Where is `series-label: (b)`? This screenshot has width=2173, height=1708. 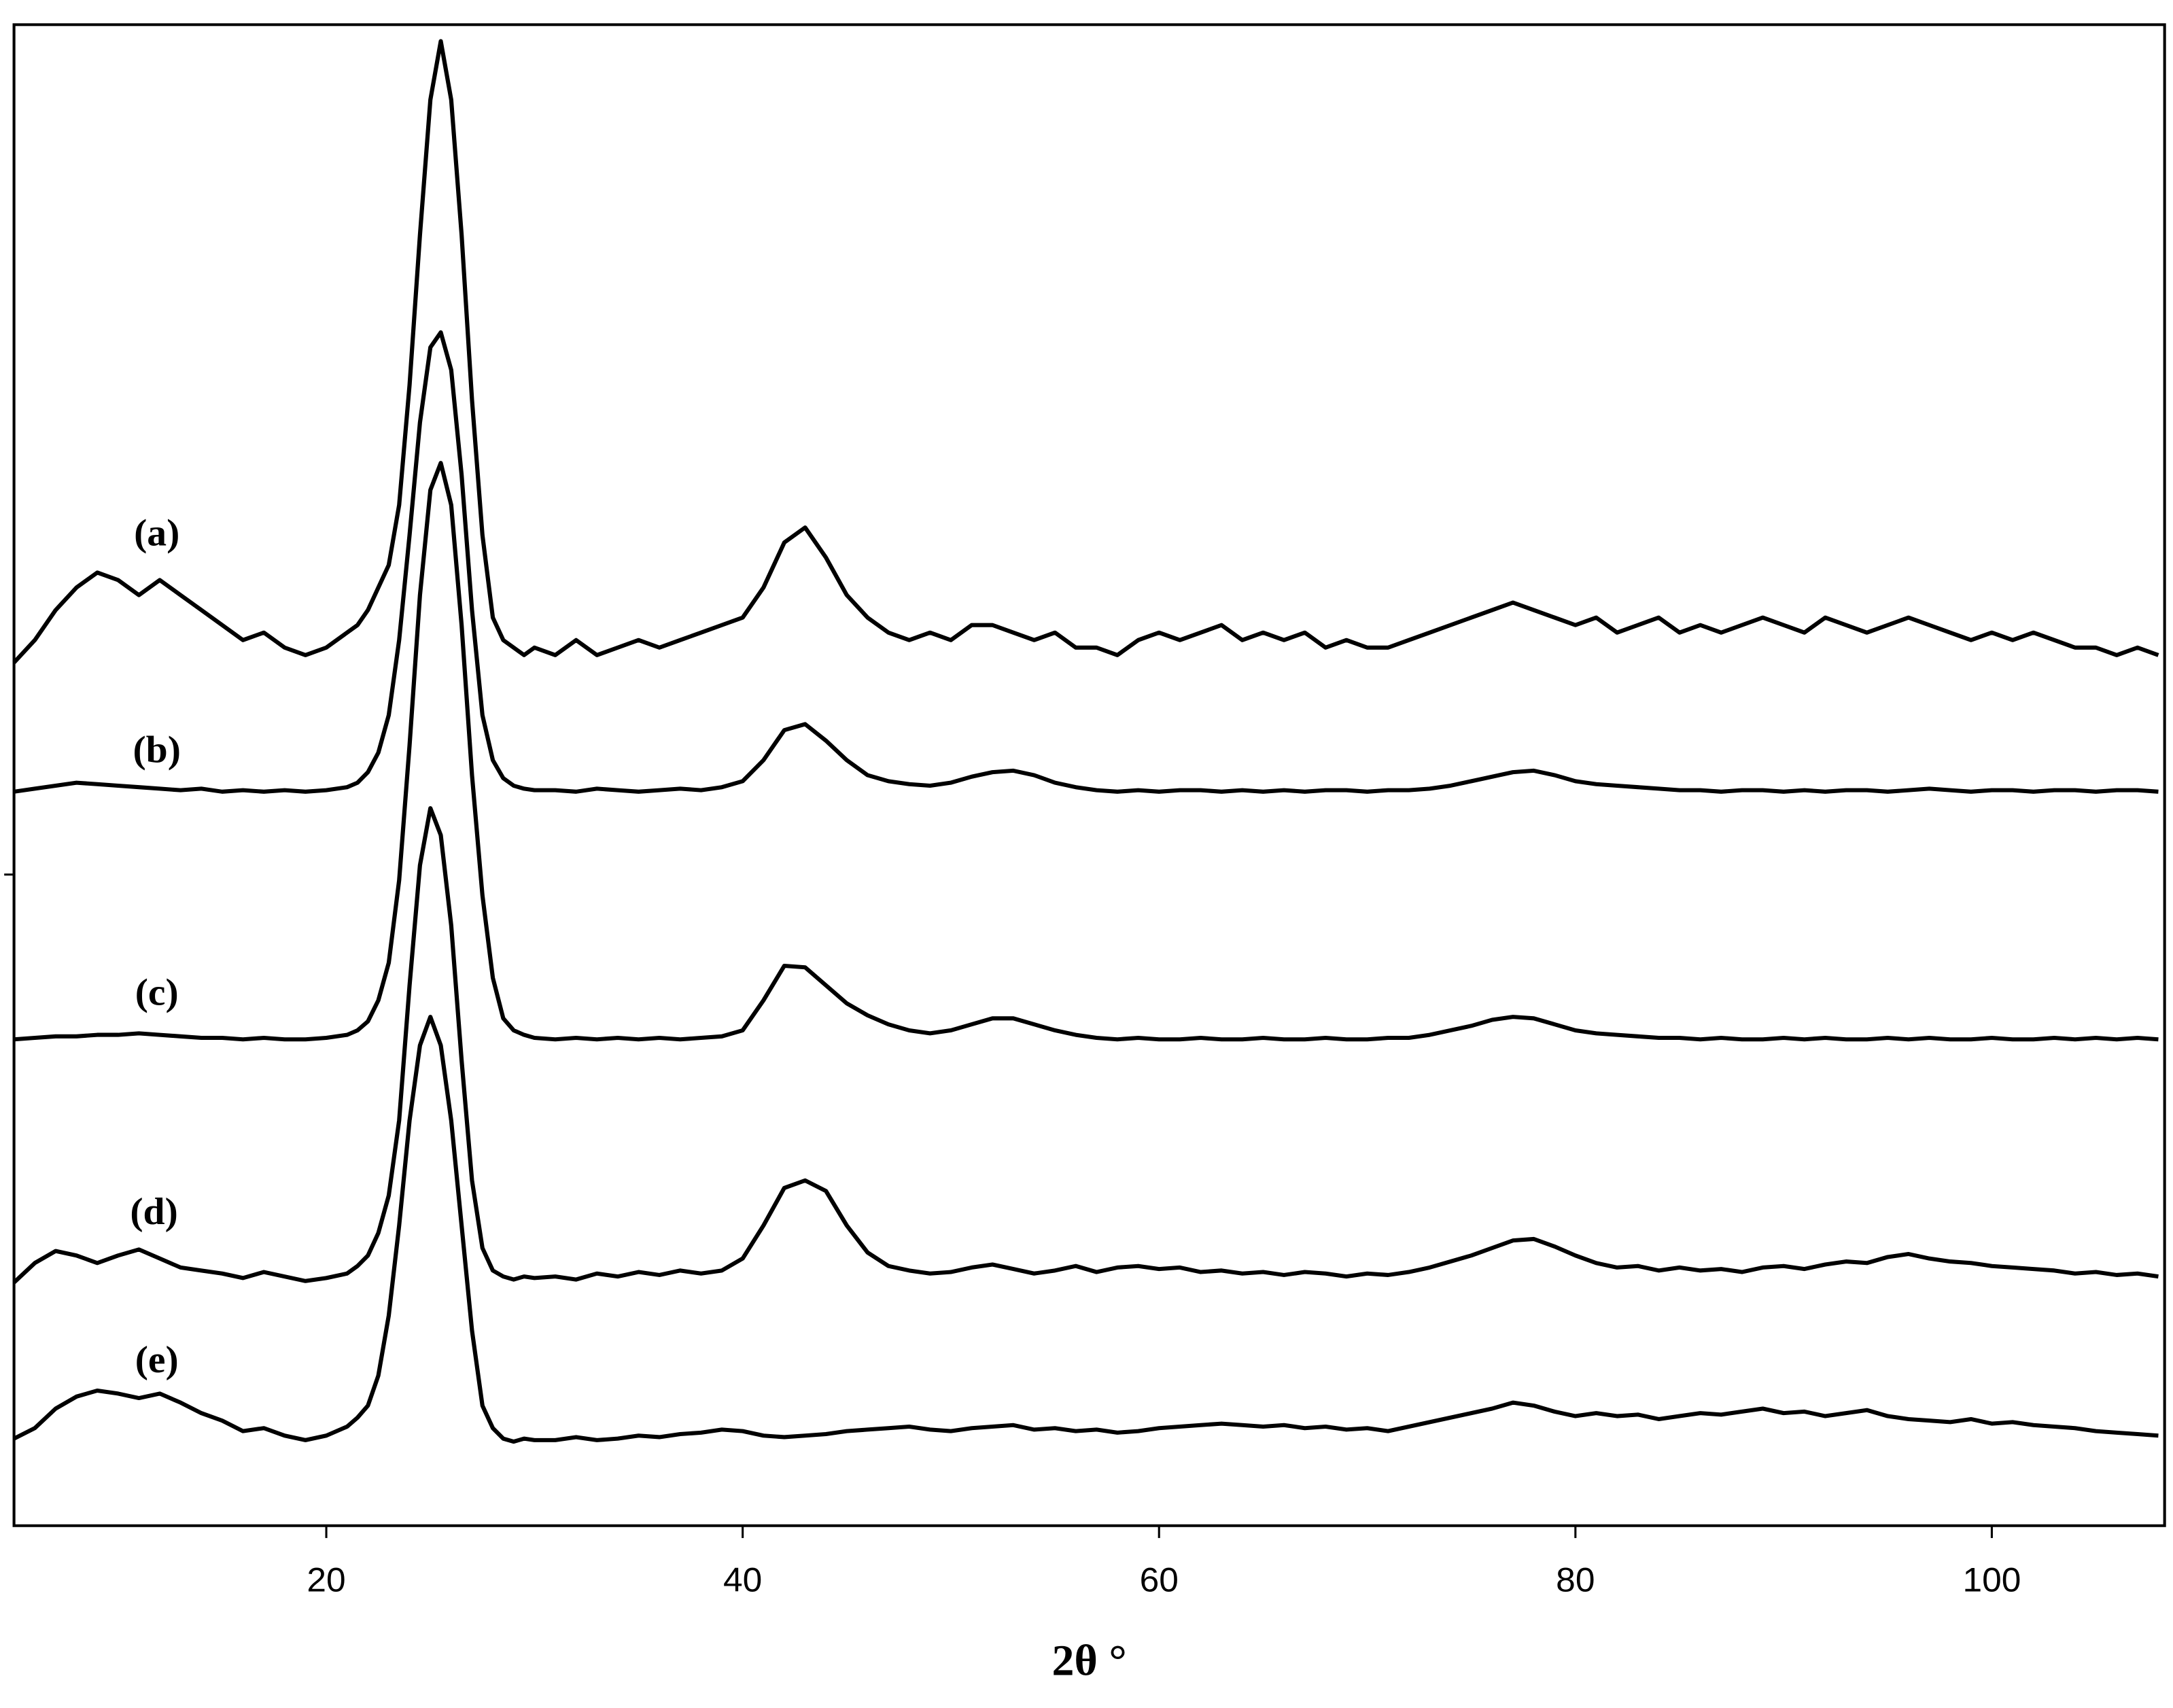
series-label: (b) is located at coordinates (156, 750).